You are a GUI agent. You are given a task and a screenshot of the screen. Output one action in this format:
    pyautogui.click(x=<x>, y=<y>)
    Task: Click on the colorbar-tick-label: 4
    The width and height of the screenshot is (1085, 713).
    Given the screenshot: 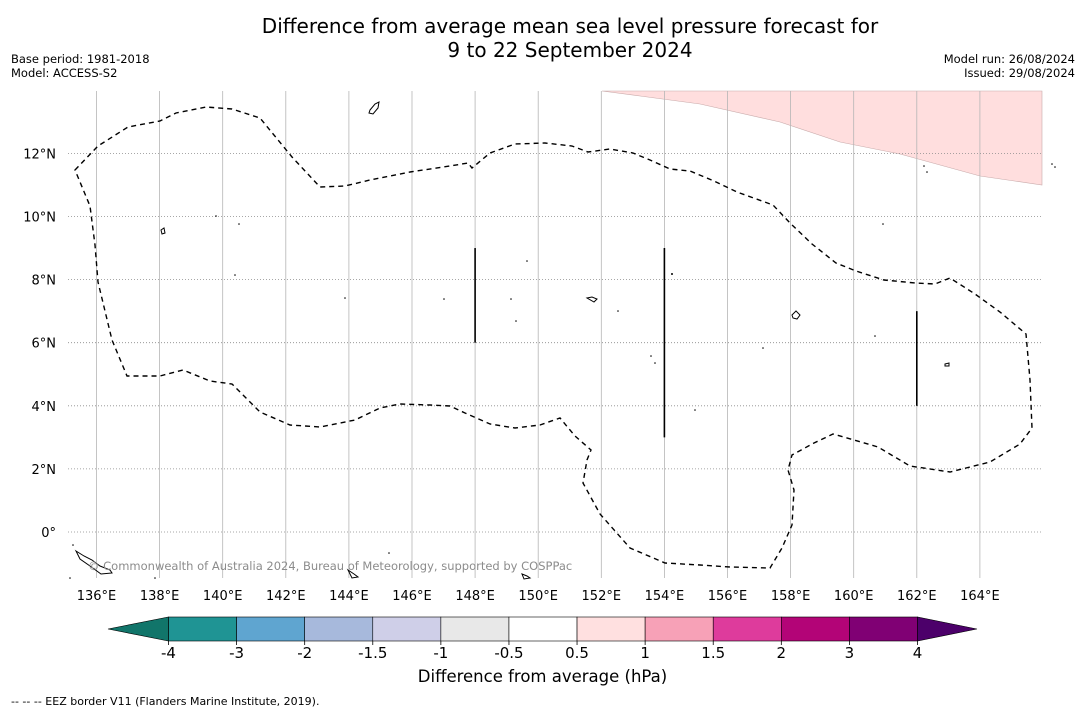 What is the action you would take?
    pyautogui.click(x=918, y=653)
    